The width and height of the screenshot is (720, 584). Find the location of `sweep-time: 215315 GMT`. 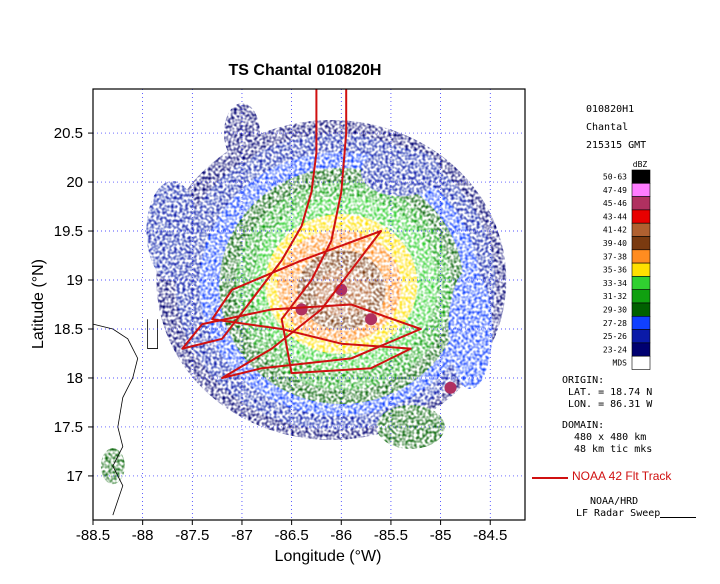

sweep-time: 215315 GMT is located at coordinates (616, 145).